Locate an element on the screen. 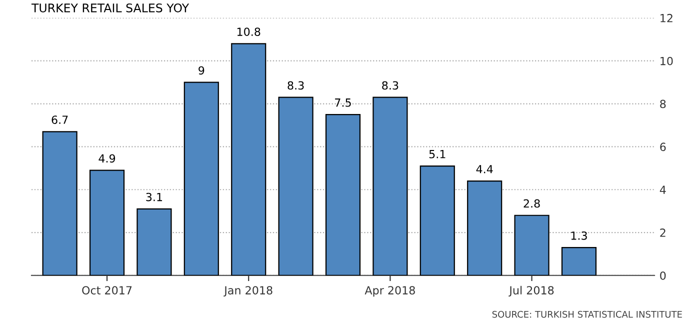 The height and width of the screenshot is (326, 700). data-label: 9 is located at coordinates (201, 70).